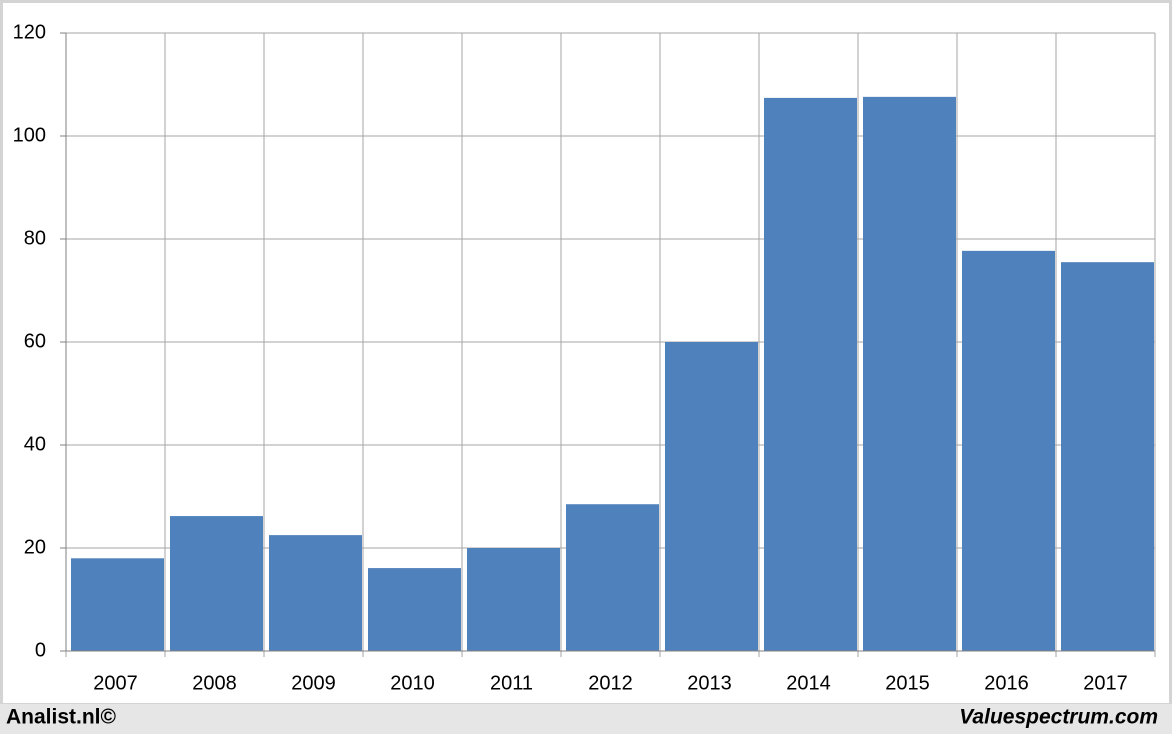  I want to click on x-tick-label: 2011, so click(511, 683).